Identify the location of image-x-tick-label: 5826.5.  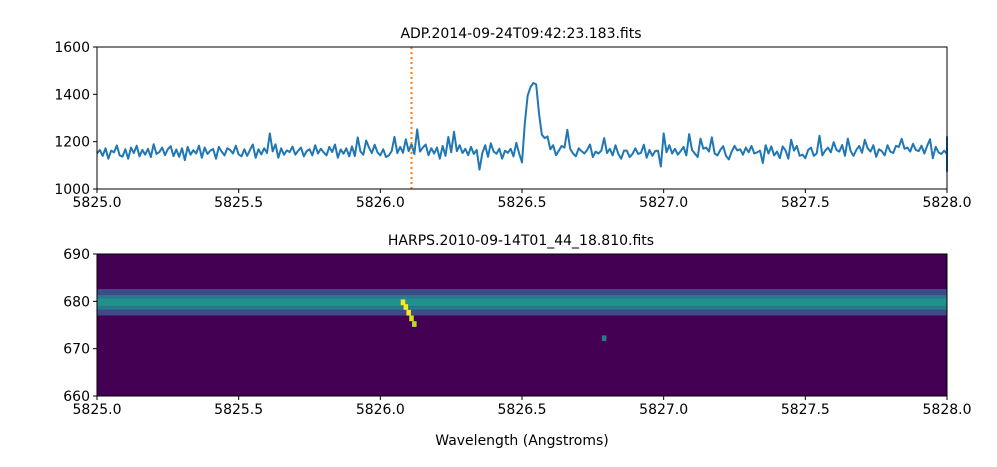
(522, 410).